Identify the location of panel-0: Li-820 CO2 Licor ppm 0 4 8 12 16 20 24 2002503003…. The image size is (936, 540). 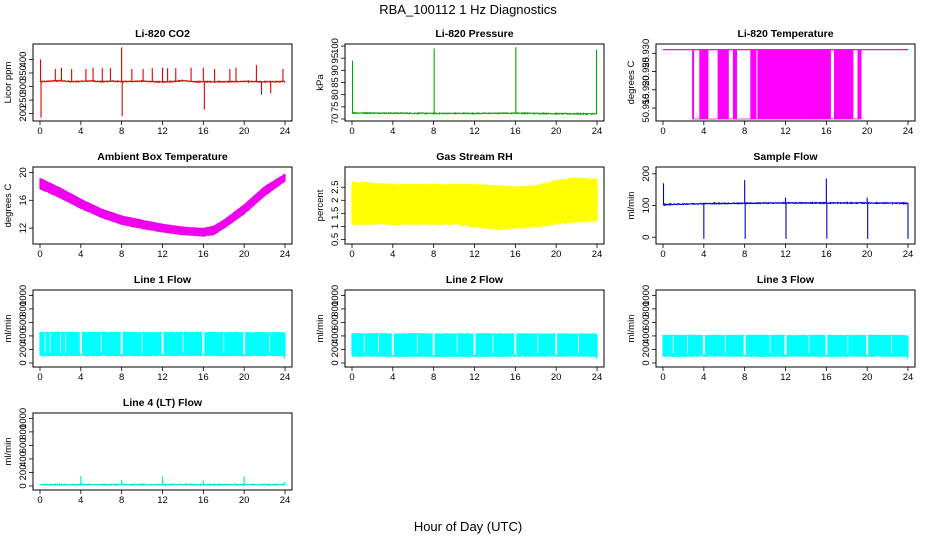
(148, 82).